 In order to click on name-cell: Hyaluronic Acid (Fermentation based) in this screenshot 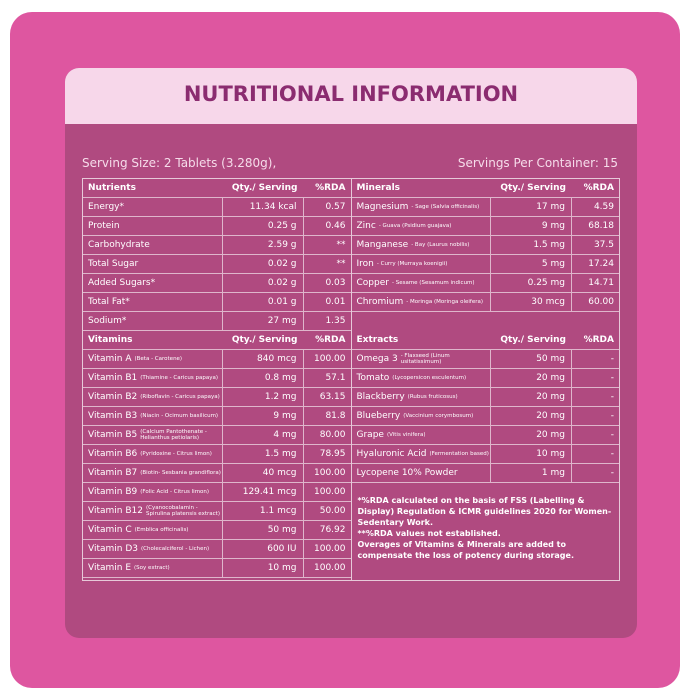, I will do `click(421, 454)`.